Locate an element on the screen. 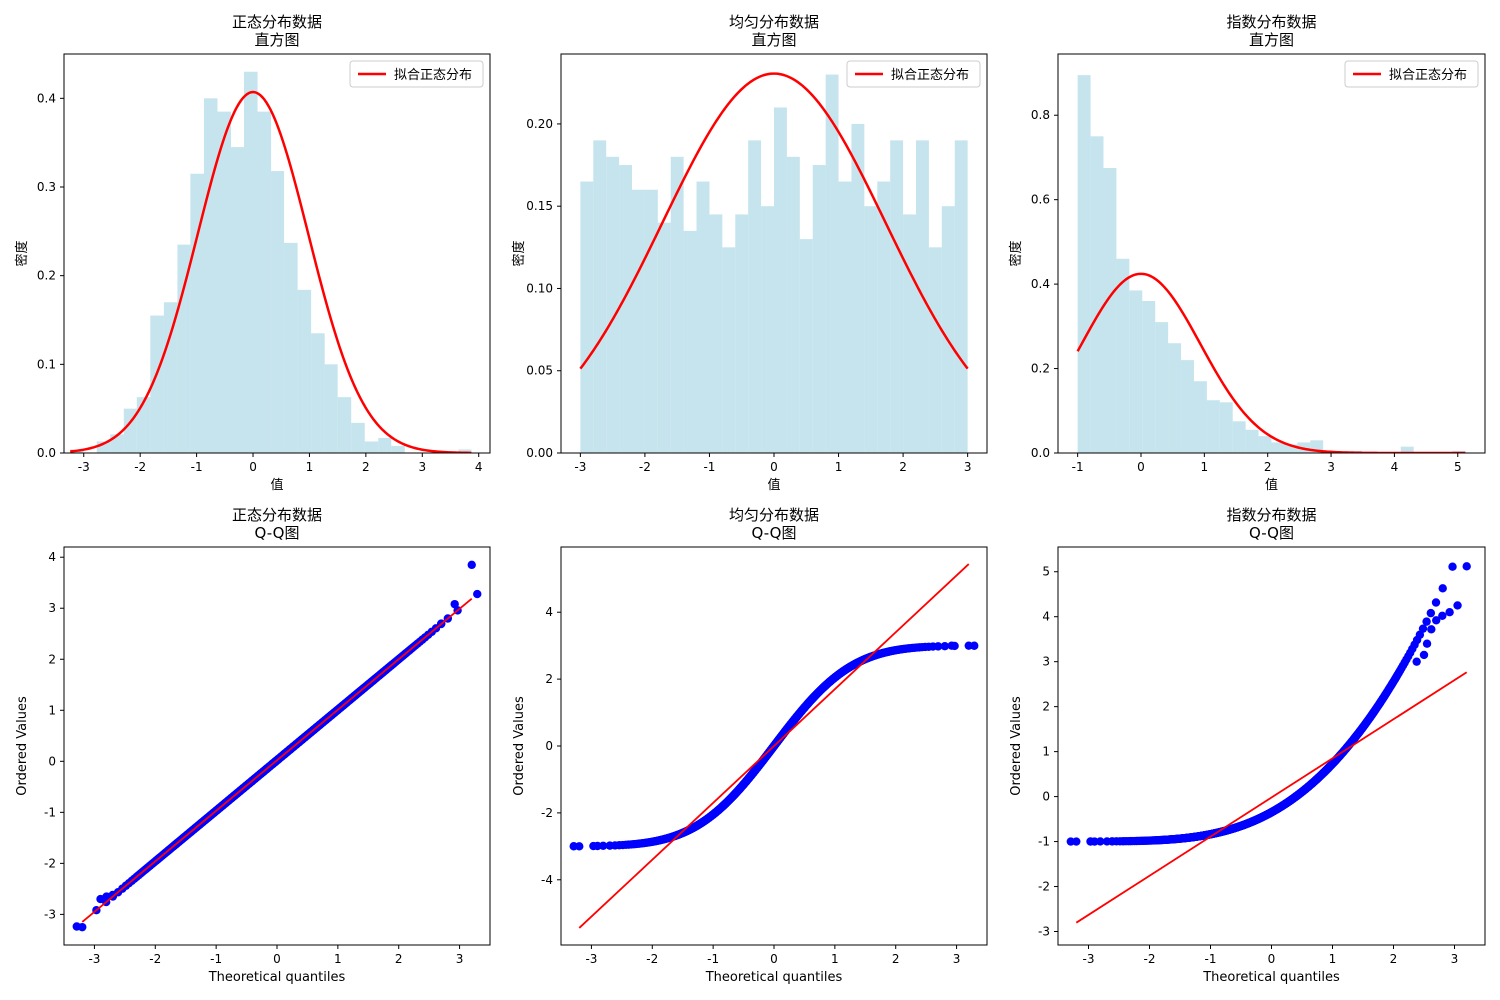 The height and width of the screenshot is (1000, 1500). y-tick-label: 0.2 is located at coordinates (46, 276).